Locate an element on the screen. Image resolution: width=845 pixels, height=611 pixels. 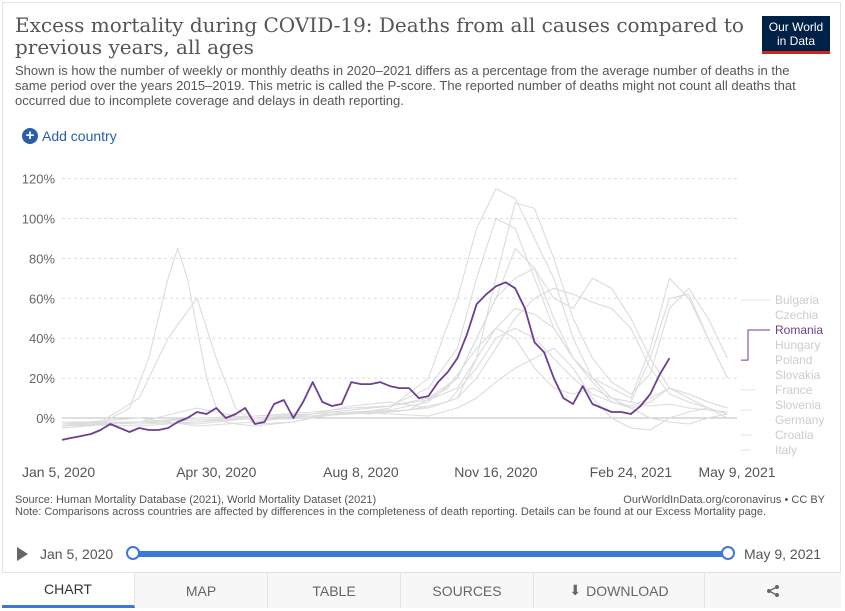
y-tick-label: 0% is located at coordinates (45, 418).